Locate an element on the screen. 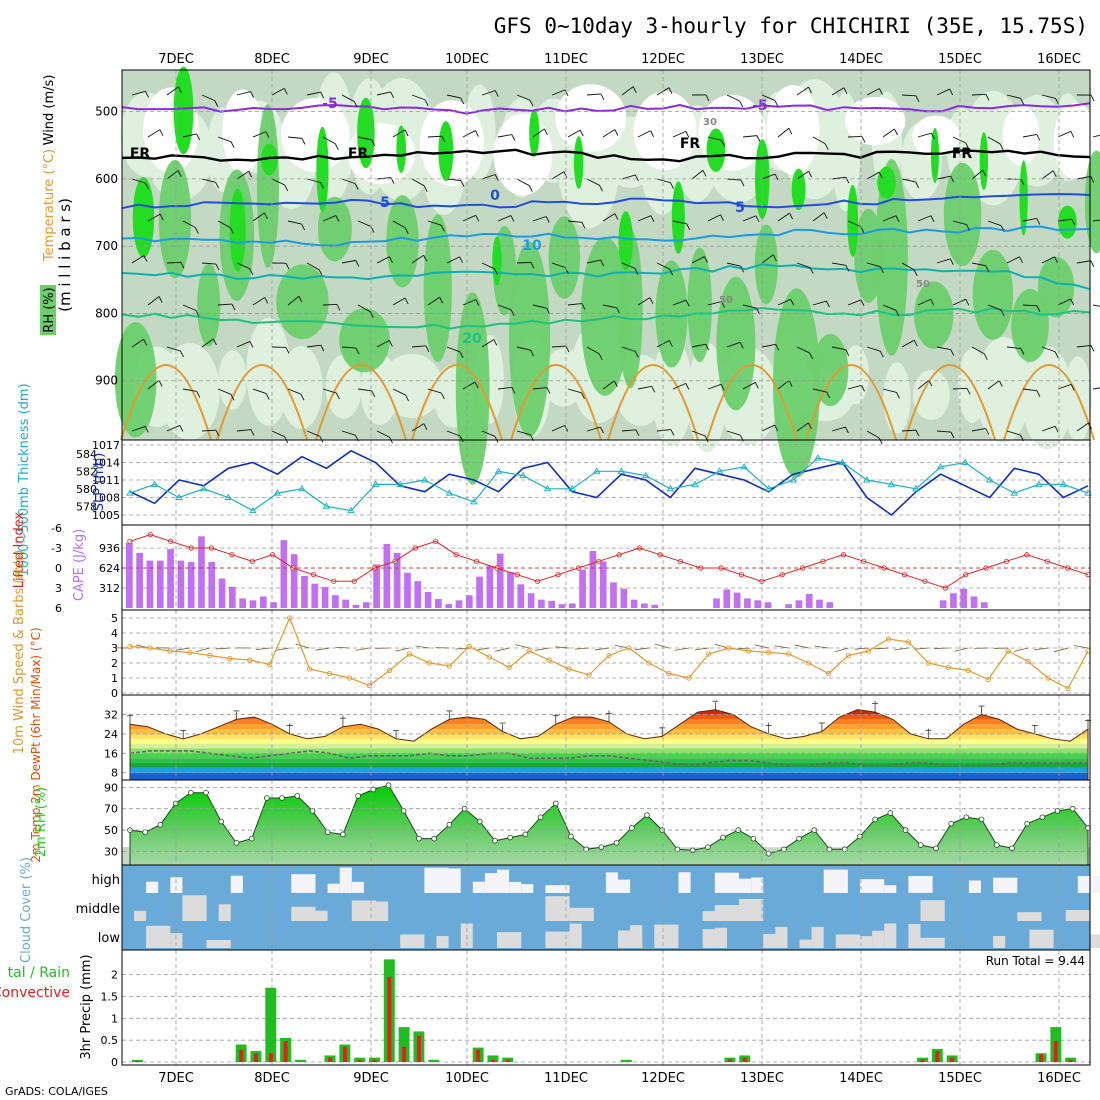 The image size is (1100, 1100). top-date-label: 14DEC is located at coordinates (861, 59).